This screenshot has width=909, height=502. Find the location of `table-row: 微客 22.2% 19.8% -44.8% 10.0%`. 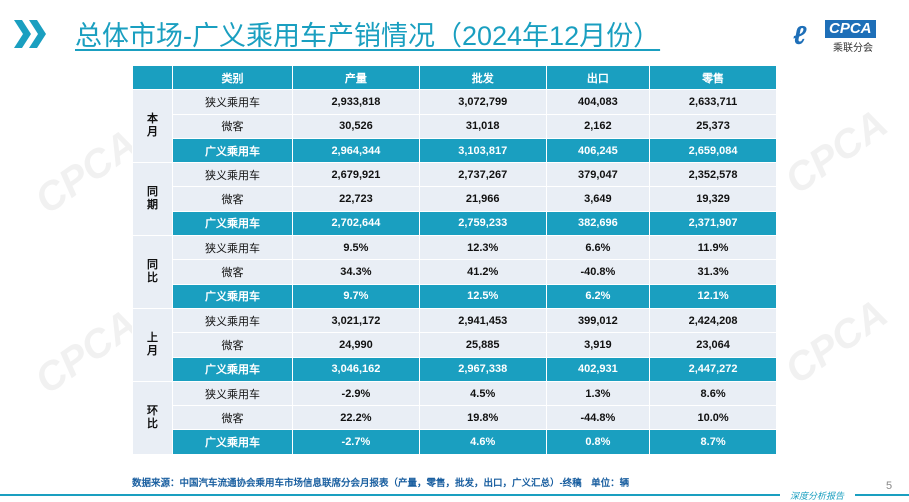

table-row: 微客 22.2% 19.8% -44.8% 10.0% is located at coordinates (455, 418).